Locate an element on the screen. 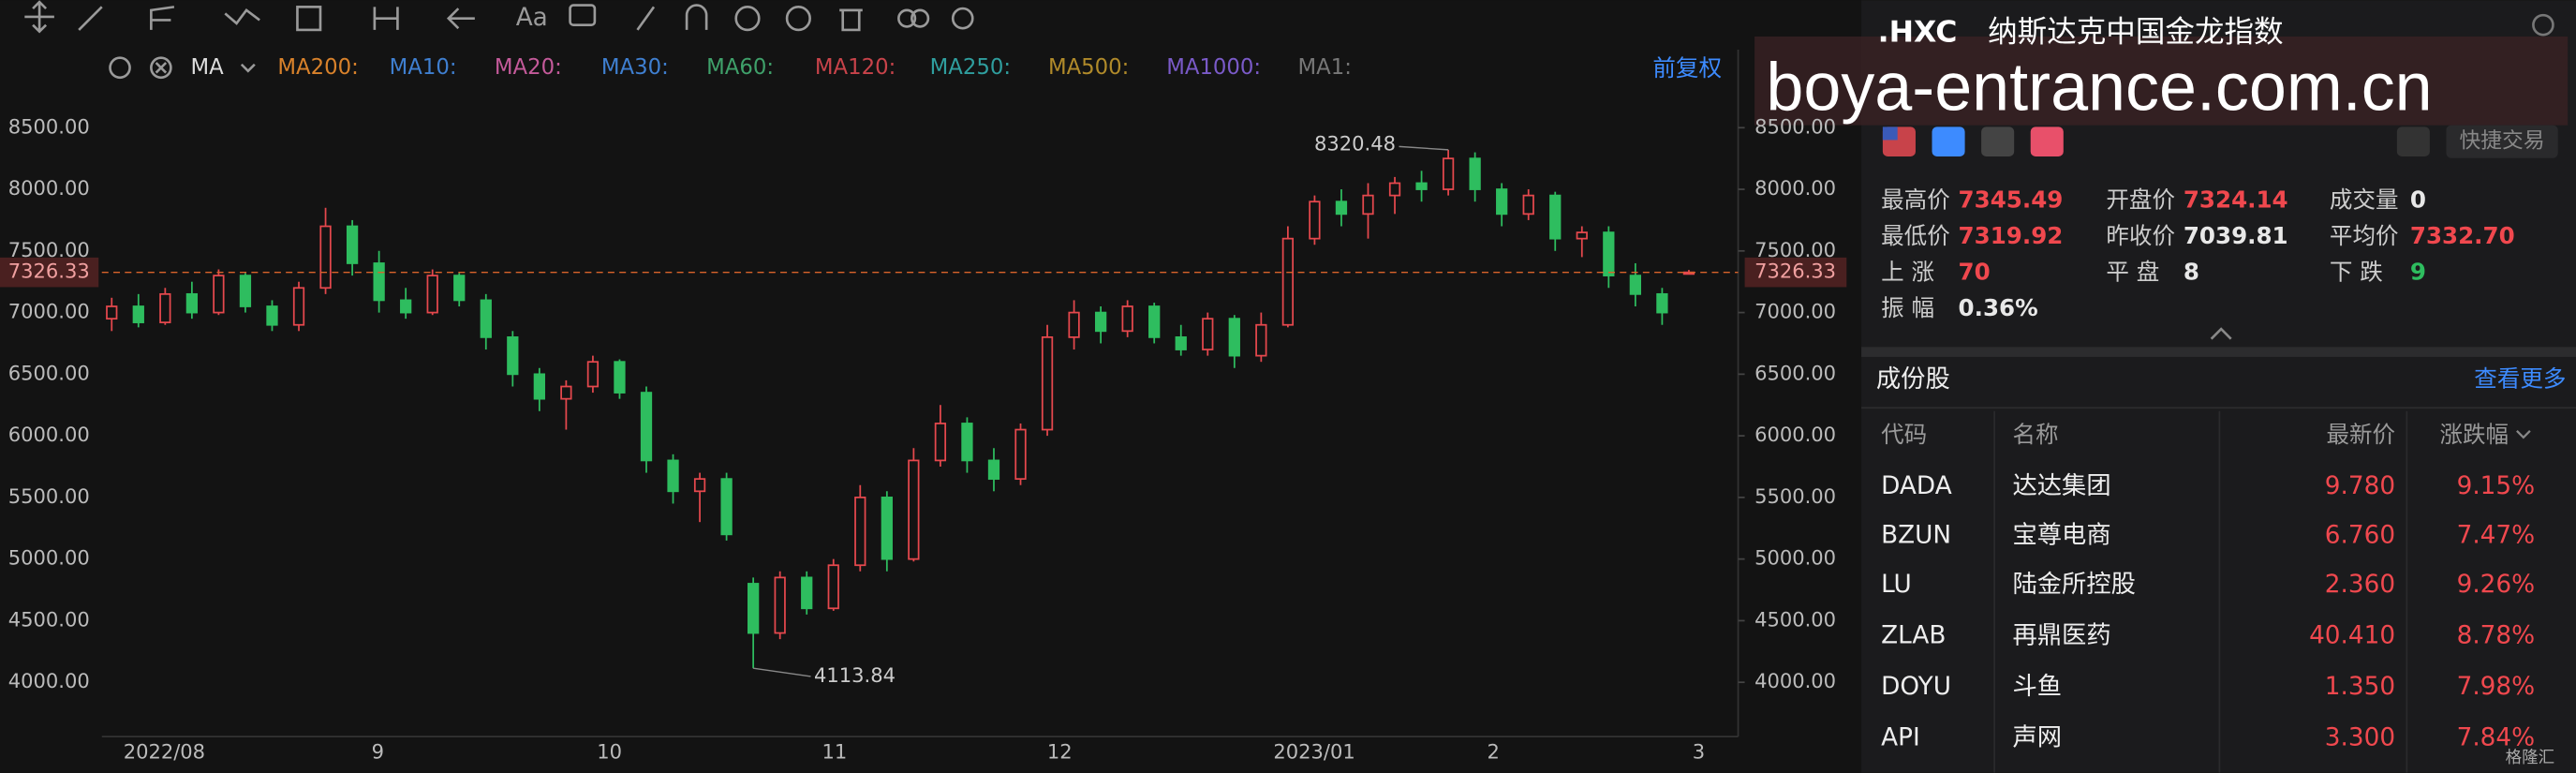 This screenshot has height=773, width=2576. y-tick-label: 8500.00 is located at coordinates (49, 126).